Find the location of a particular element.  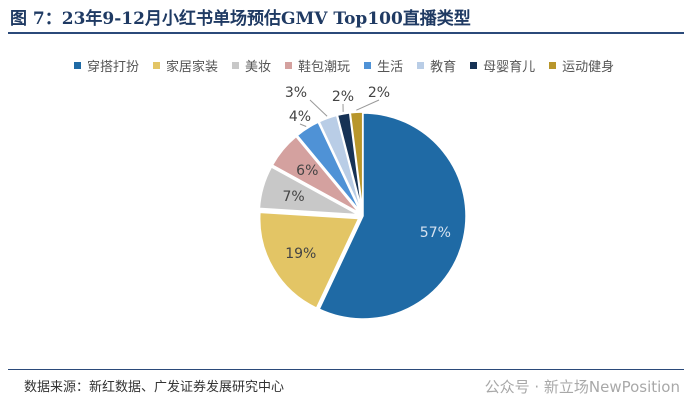

header: 图 7：23年9-12月小红书单场预估GMV Top100直播类型 is located at coordinates (345, 17).